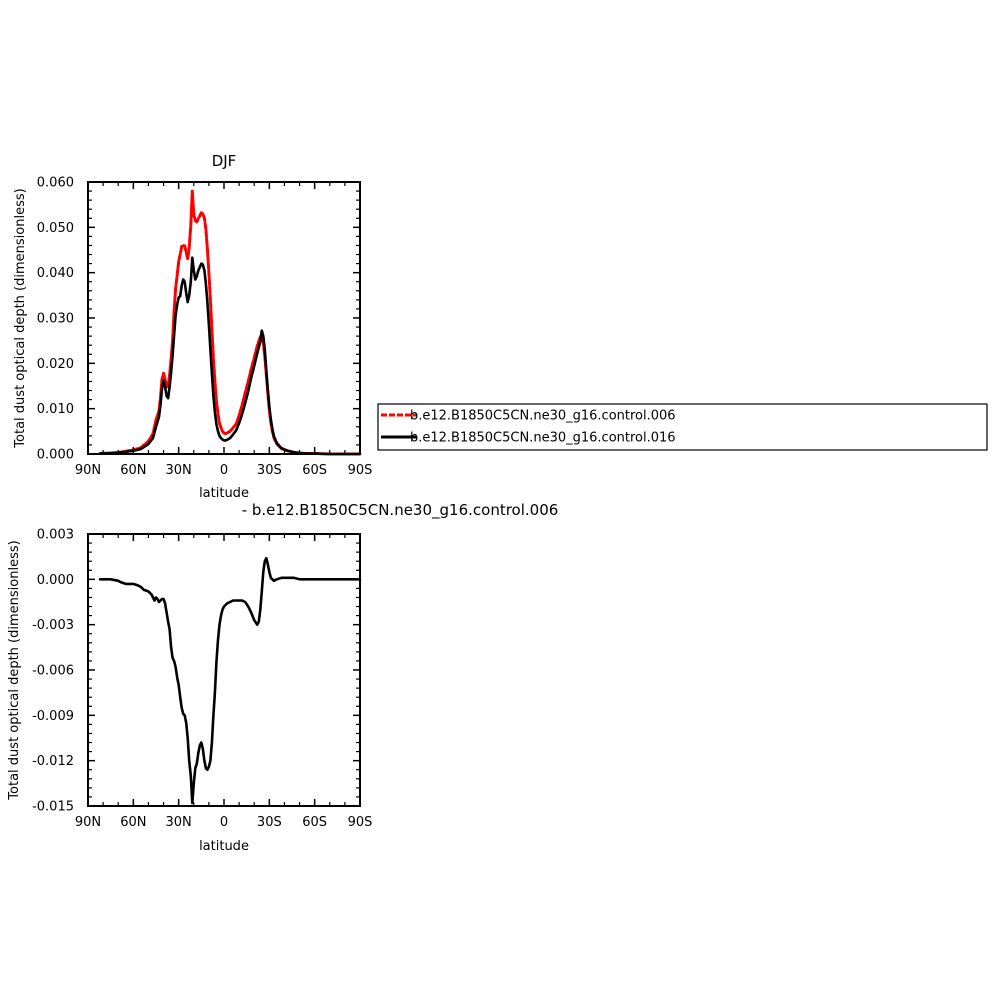 This screenshot has width=1003, height=1003. What do you see at coordinates (53, 671) in the screenshot?
I see `y-tick-label: -0.006` at bounding box center [53, 671].